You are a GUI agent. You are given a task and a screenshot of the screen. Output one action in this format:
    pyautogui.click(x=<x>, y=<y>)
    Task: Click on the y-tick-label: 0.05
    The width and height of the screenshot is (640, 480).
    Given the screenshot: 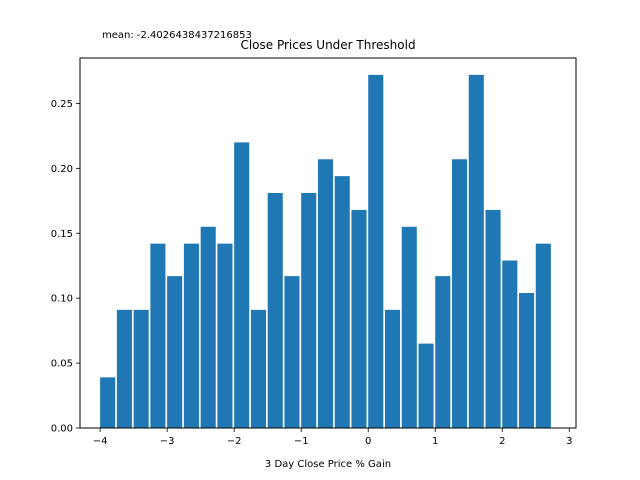 What is the action you would take?
    pyautogui.click(x=62, y=364)
    